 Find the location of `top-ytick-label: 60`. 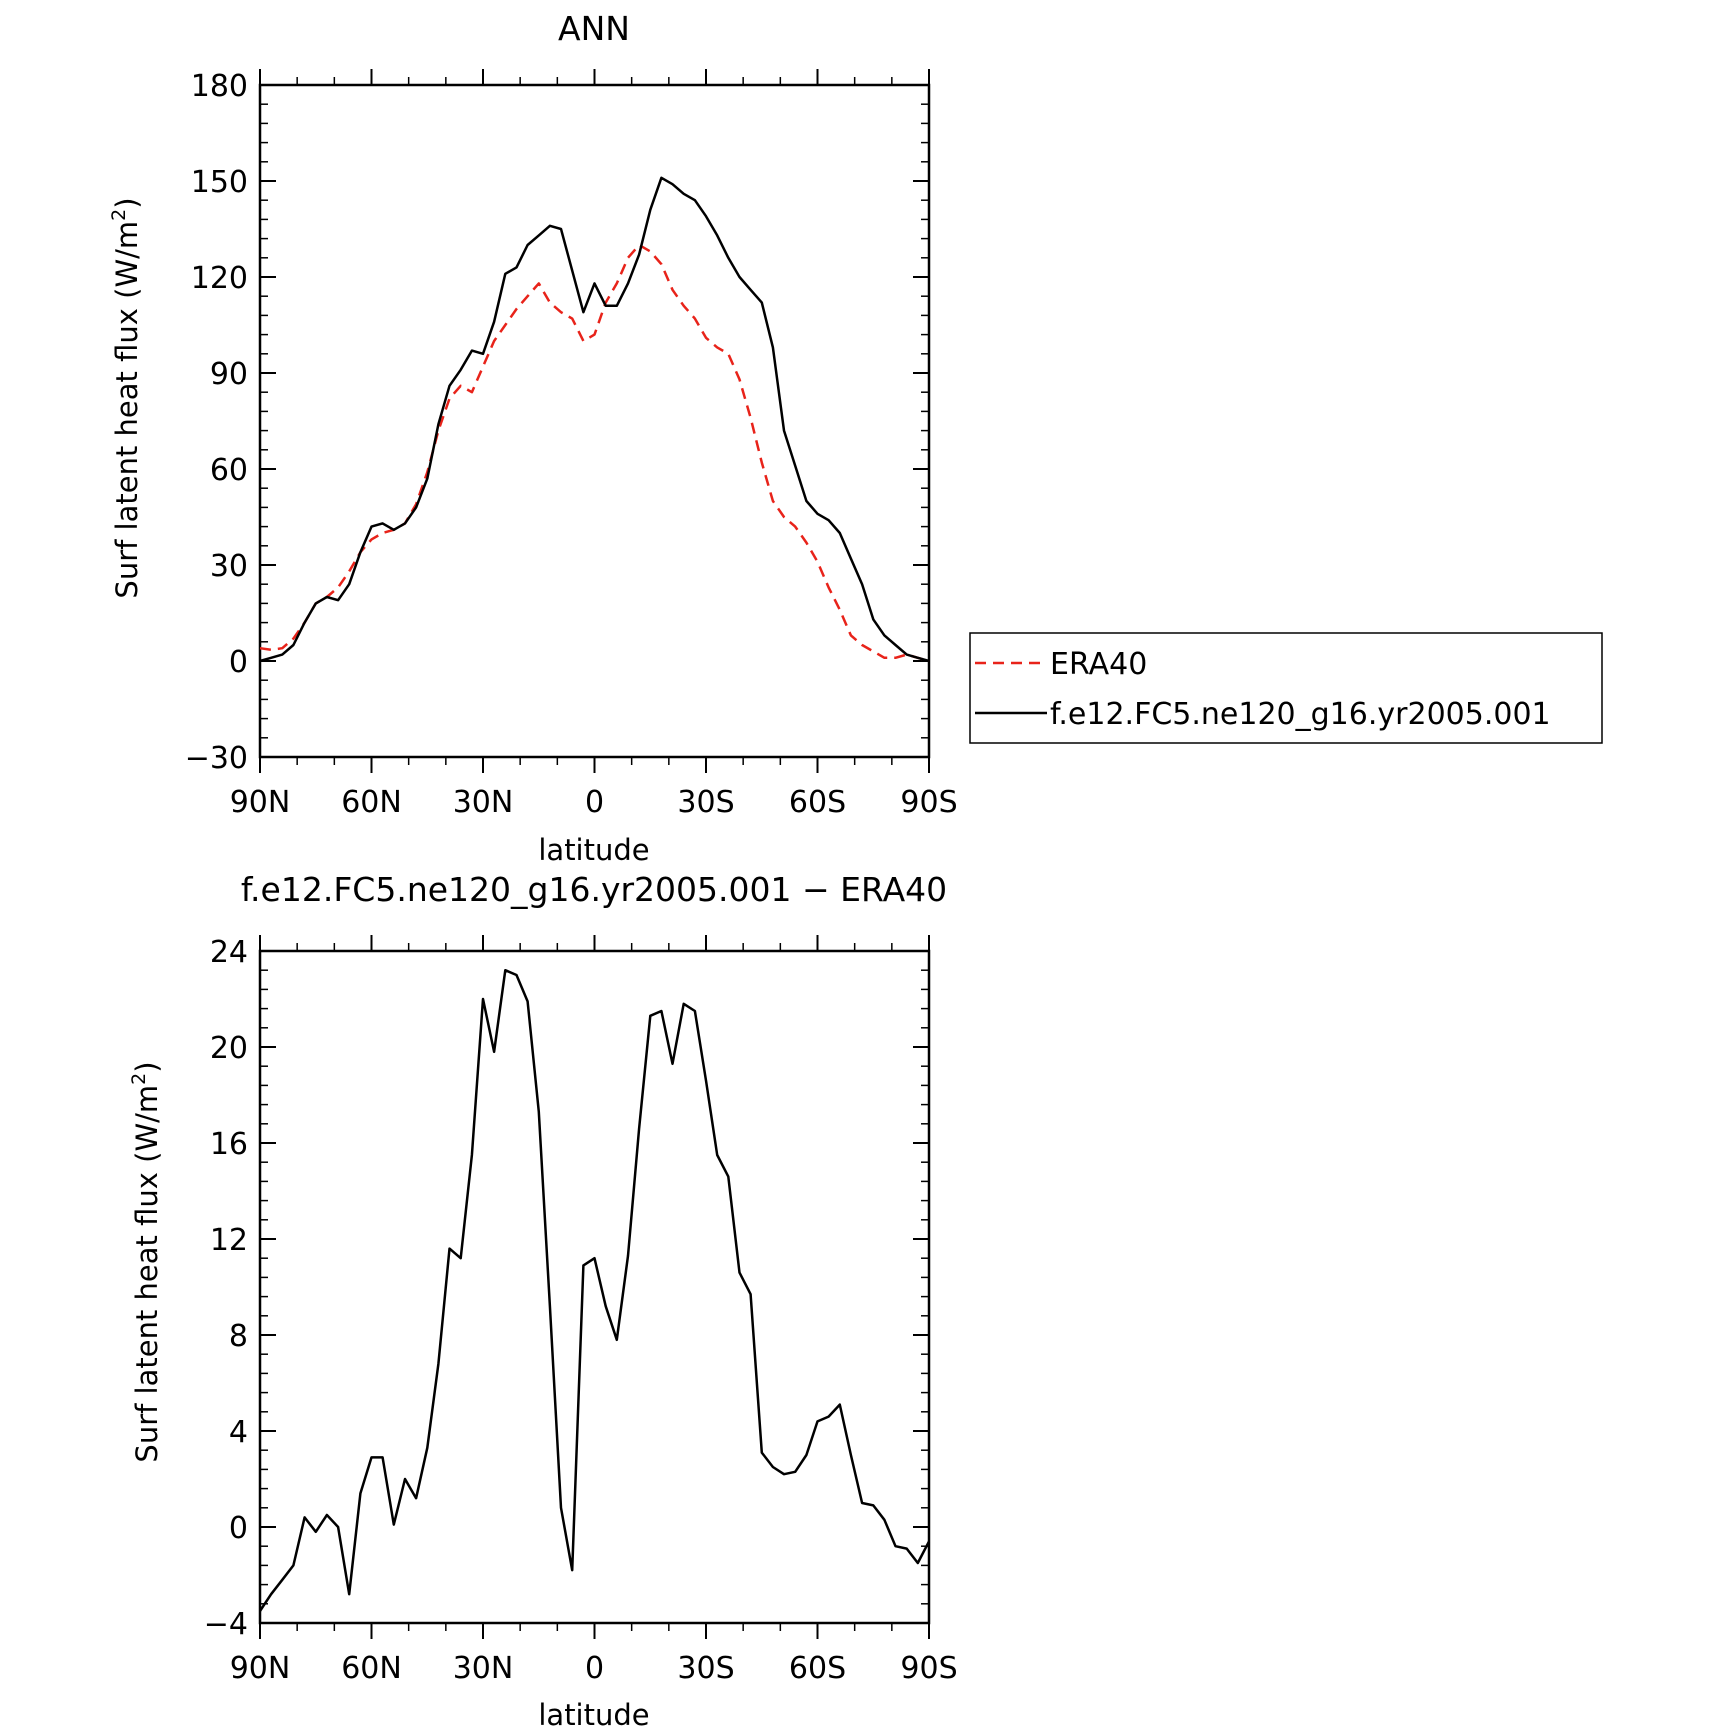

top-ytick-label: 60 is located at coordinates (229, 470).